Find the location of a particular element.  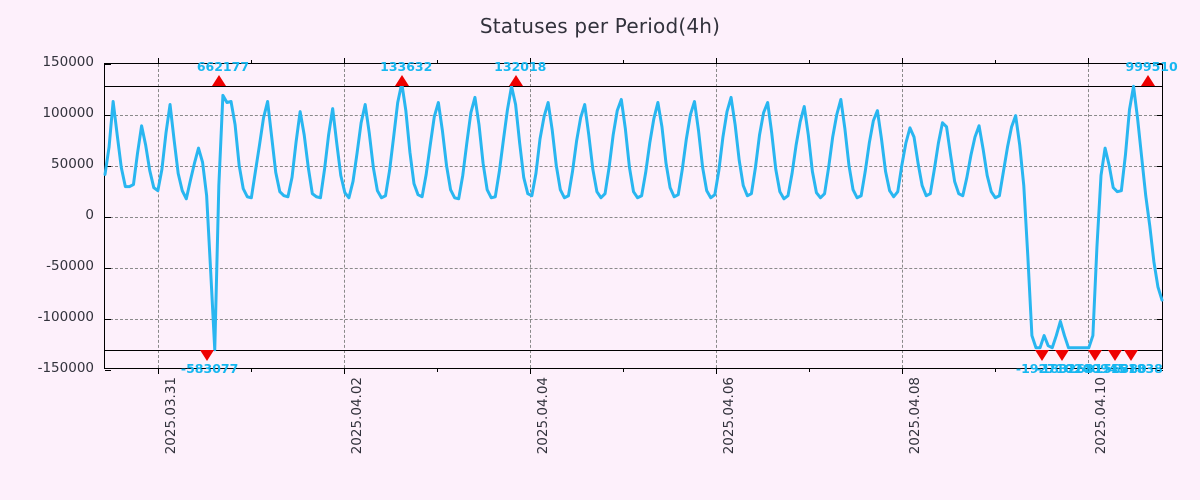

y-axis-tick-label: 50000 is located at coordinates (72, 164).